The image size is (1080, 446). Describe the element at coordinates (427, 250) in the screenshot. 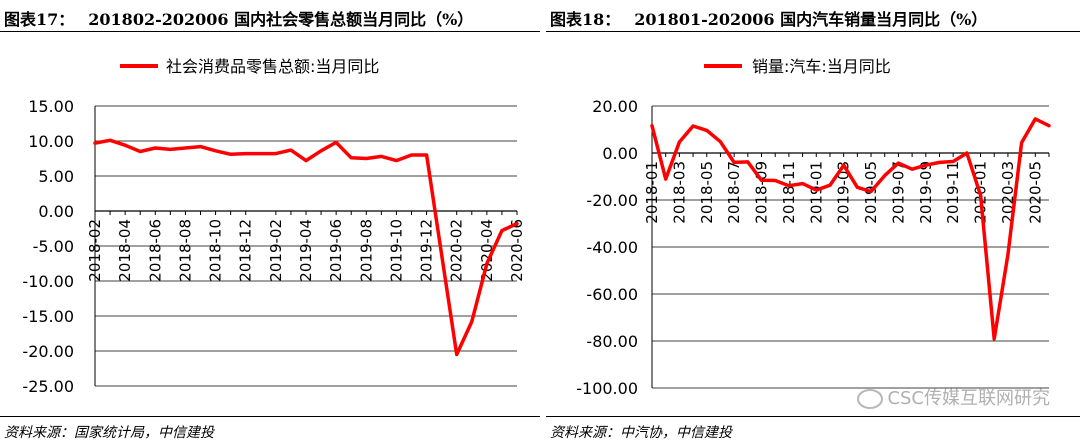

I see `x-tick-label: 2019-12` at that location.